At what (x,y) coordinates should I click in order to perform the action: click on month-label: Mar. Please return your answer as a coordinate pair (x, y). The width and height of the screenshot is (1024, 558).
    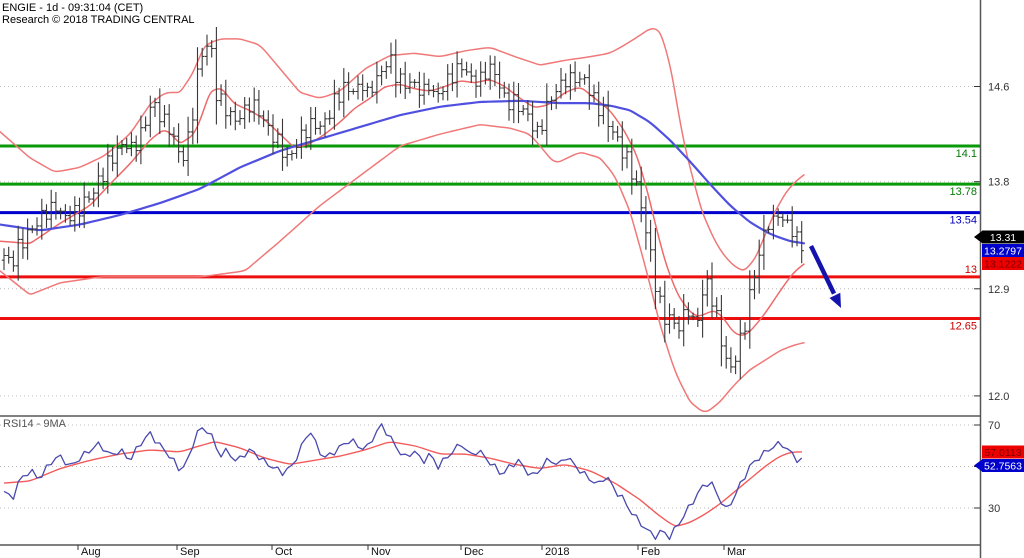
    Looking at the image, I should click on (736, 552).